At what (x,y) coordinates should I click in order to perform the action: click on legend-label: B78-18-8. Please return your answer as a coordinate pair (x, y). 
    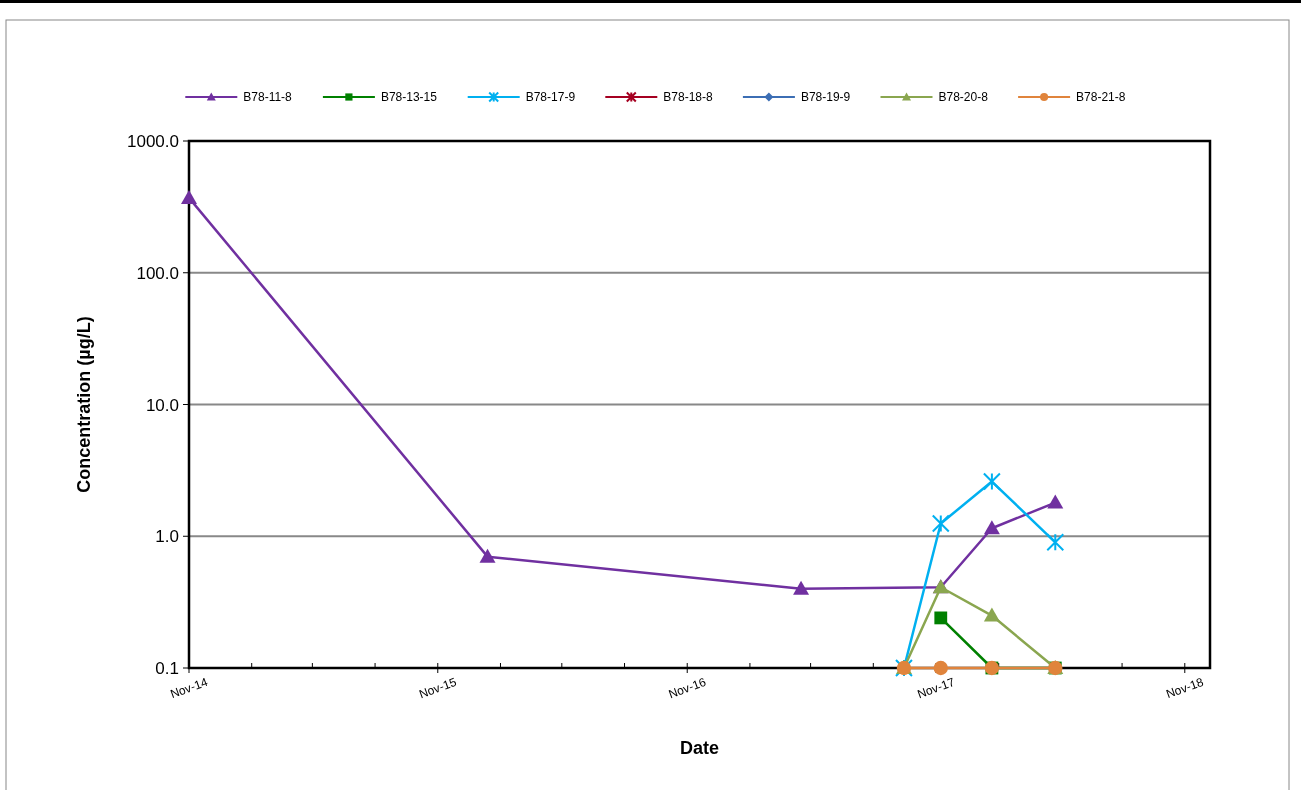
    Looking at the image, I should click on (688, 97).